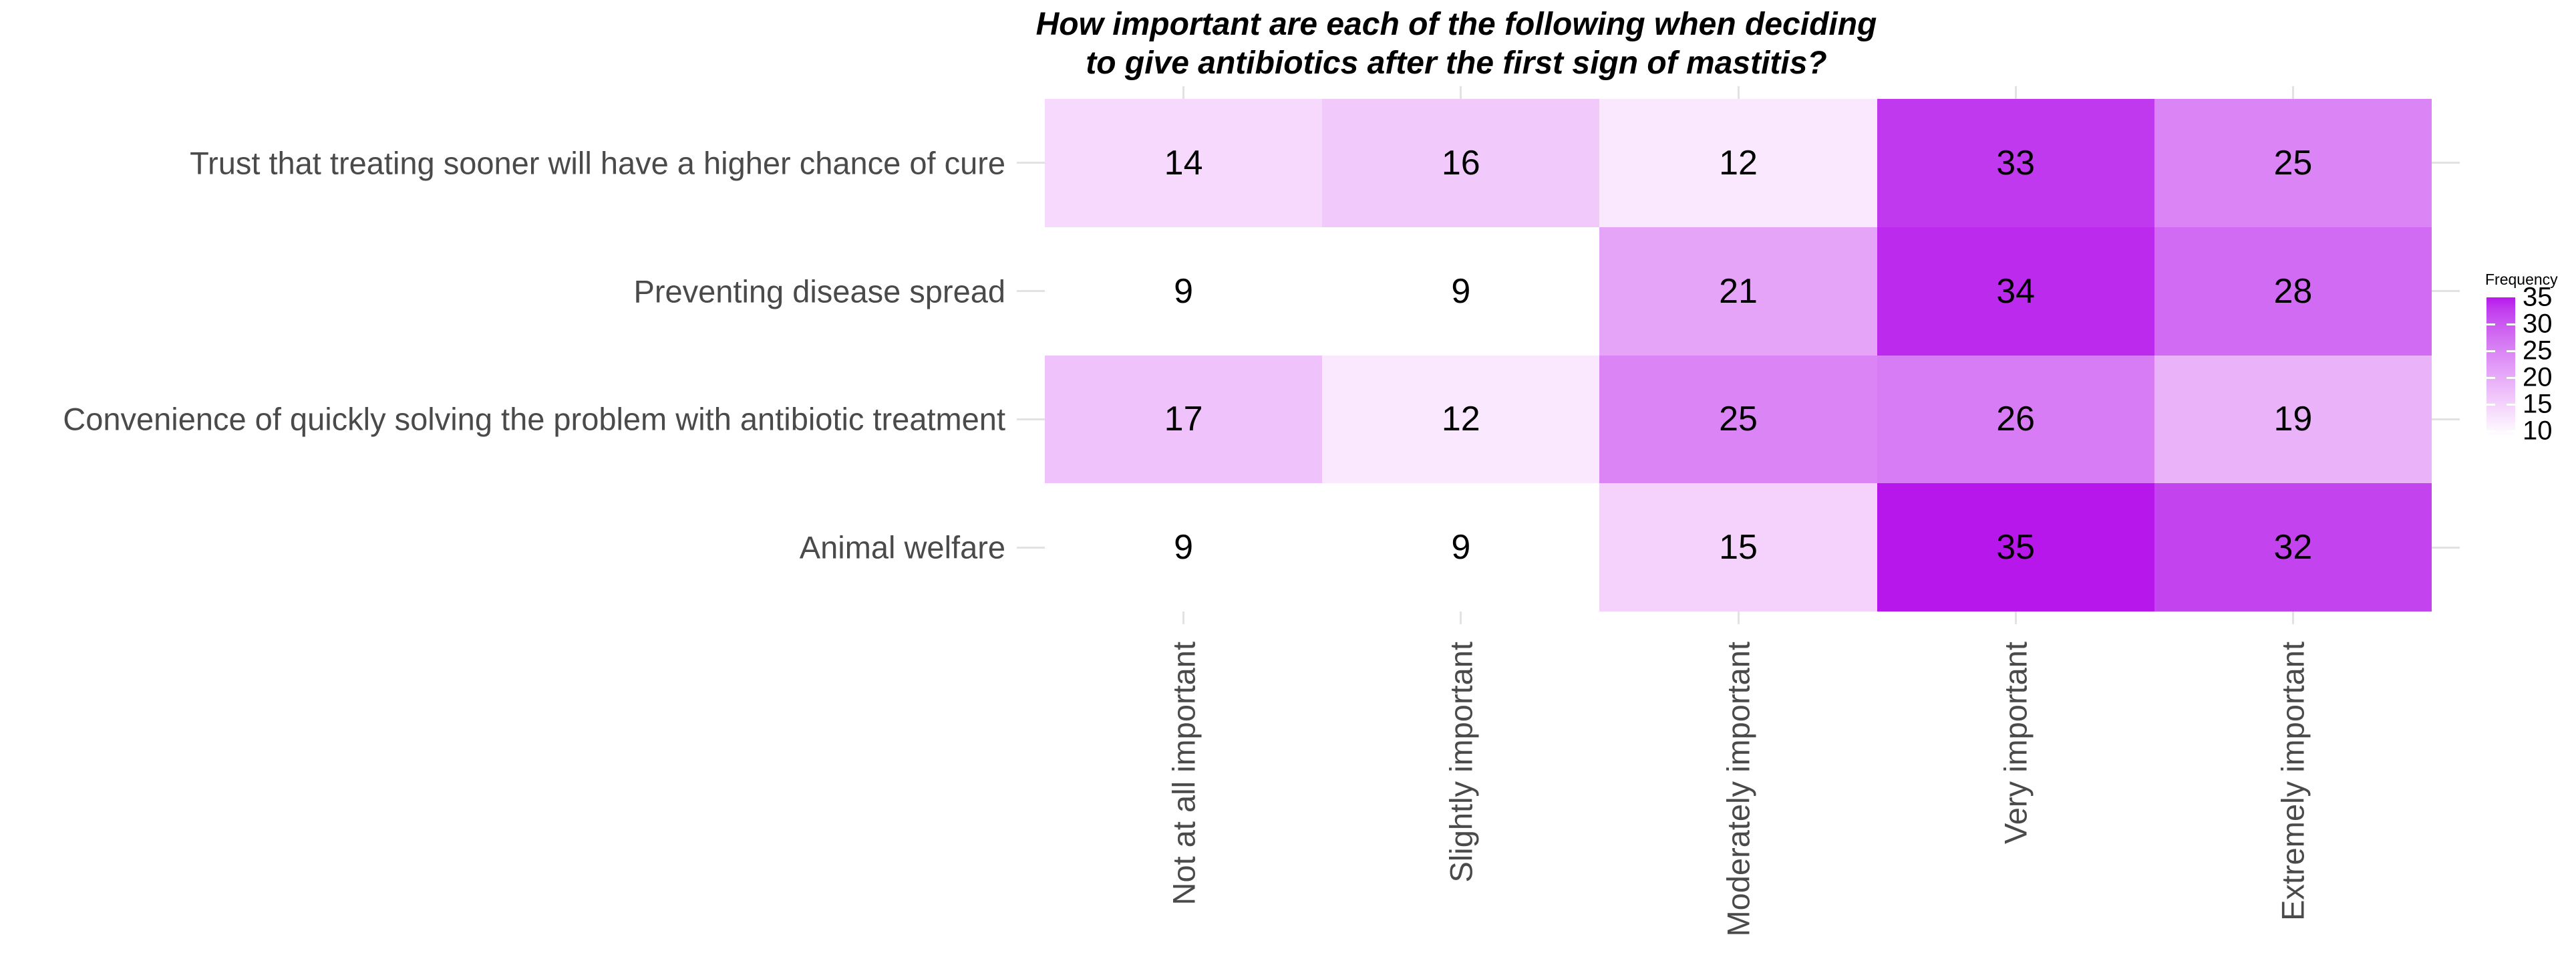  Describe the element at coordinates (2293, 781) in the screenshot. I see `x-axis-label-text: Extremely important` at that location.